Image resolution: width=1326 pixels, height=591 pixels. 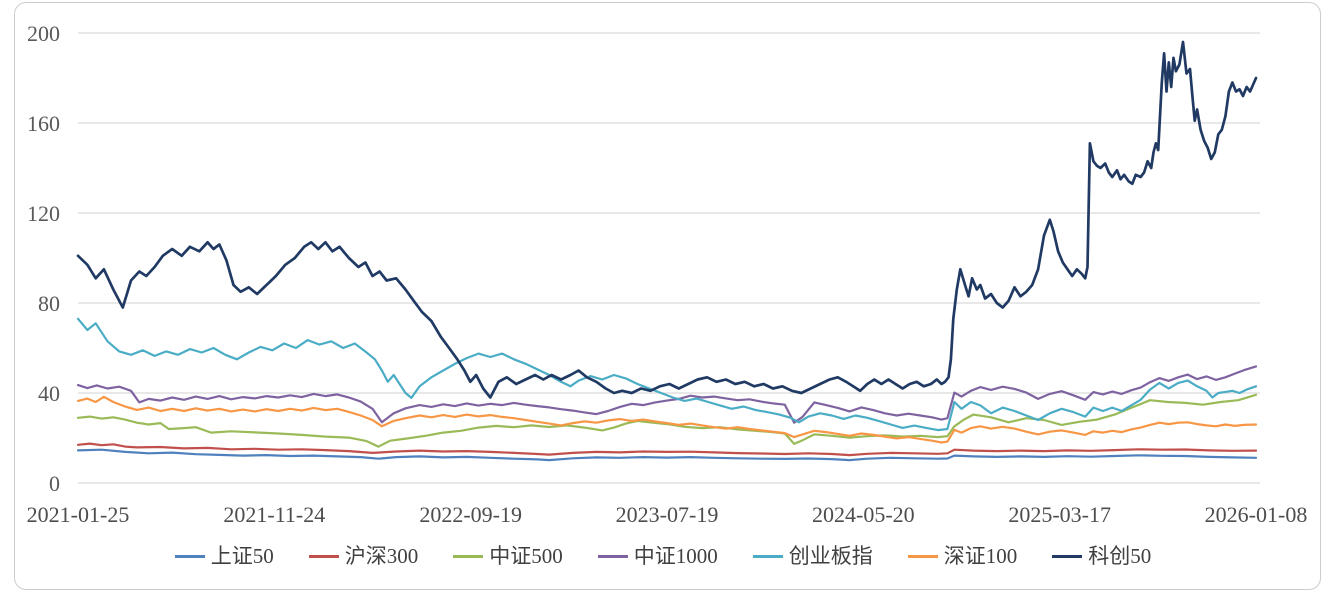 I want to click on series-line-szse100, so click(x=667, y=419).